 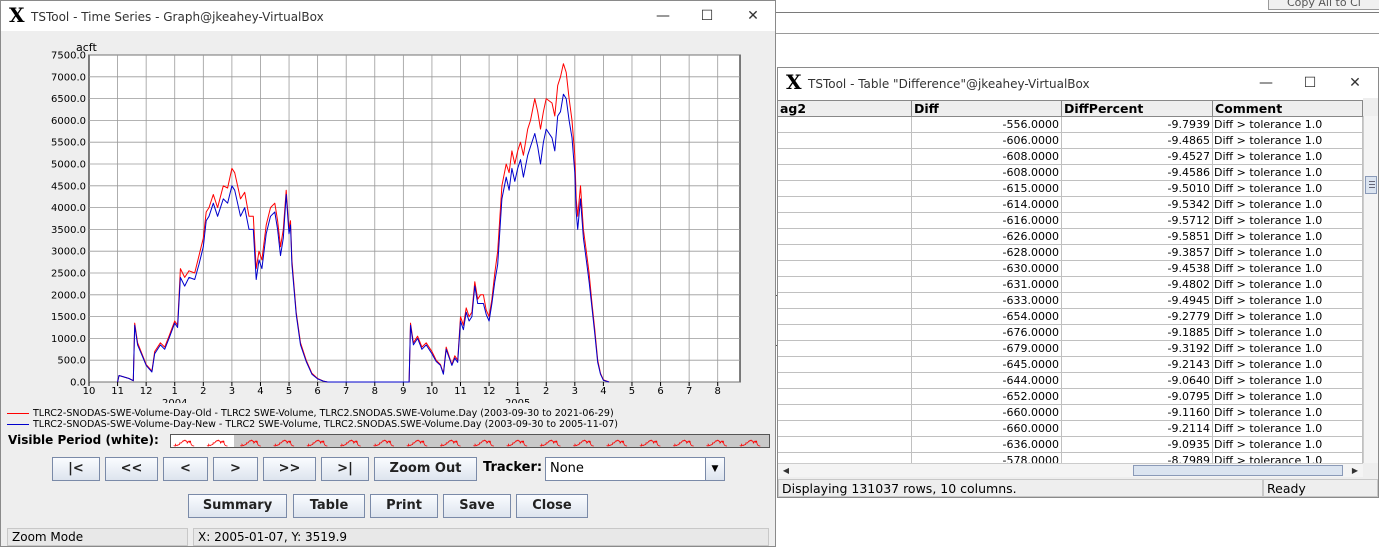 What do you see at coordinates (289, 469) in the screenshot?
I see `fast-forward-button: >>` at bounding box center [289, 469].